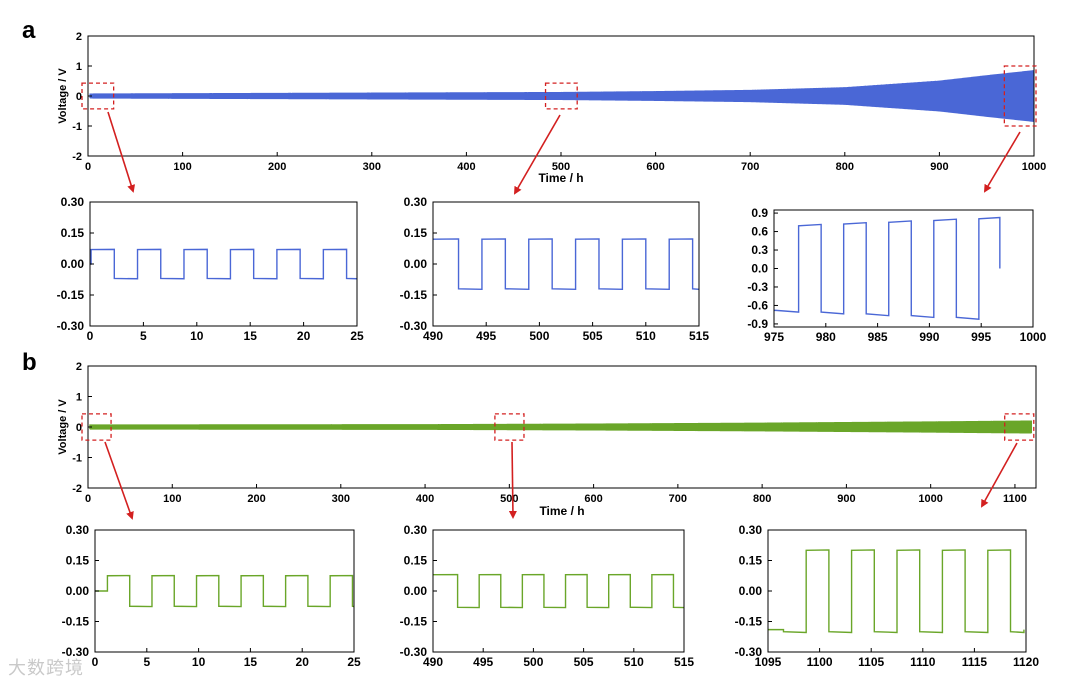 Image resolution: width=1080 pixels, height=688 pixels. I want to click on watermark: 大数跨境, so click(46, 668).